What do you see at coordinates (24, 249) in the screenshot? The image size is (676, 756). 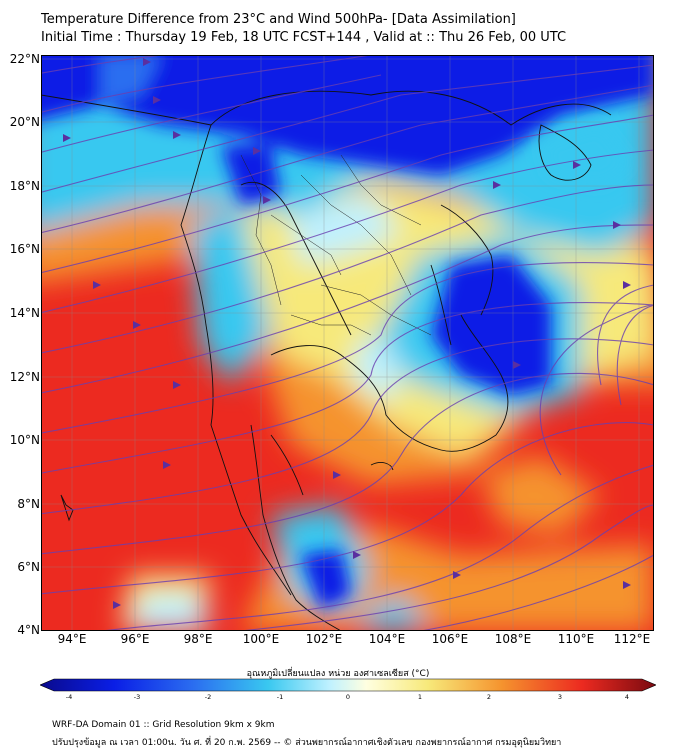 I see `lat-label-16n: 16°N` at bounding box center [24, 249].